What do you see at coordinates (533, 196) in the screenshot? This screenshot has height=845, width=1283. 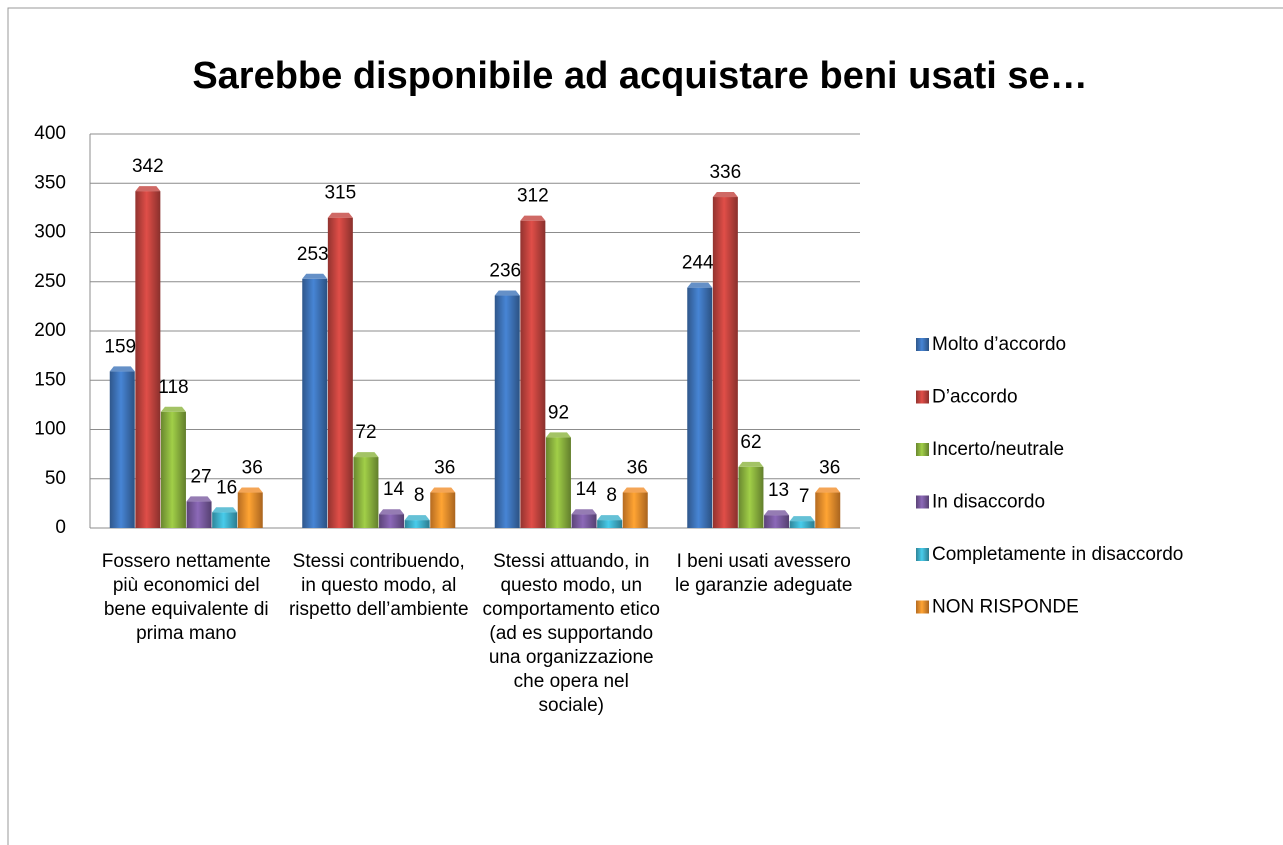 I see `data-label: 312` at bounding box center [533, 196].